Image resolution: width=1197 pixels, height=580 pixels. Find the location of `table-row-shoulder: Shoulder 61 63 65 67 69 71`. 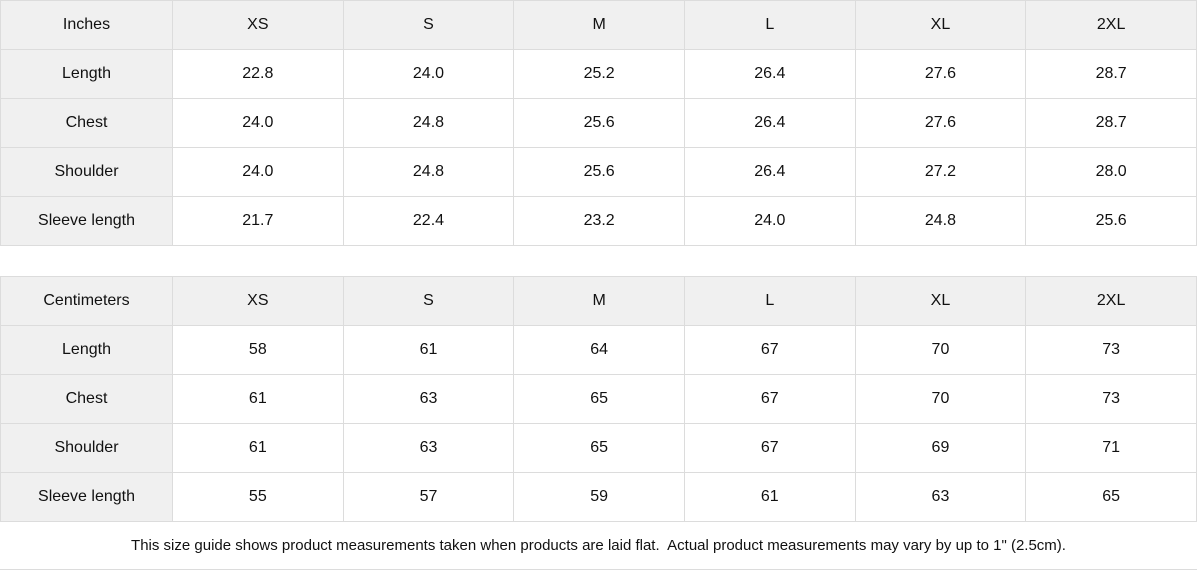

table-row-shoulder: Shoulder 61 63 65 67 69 71 is located at coordinates (598, 448).